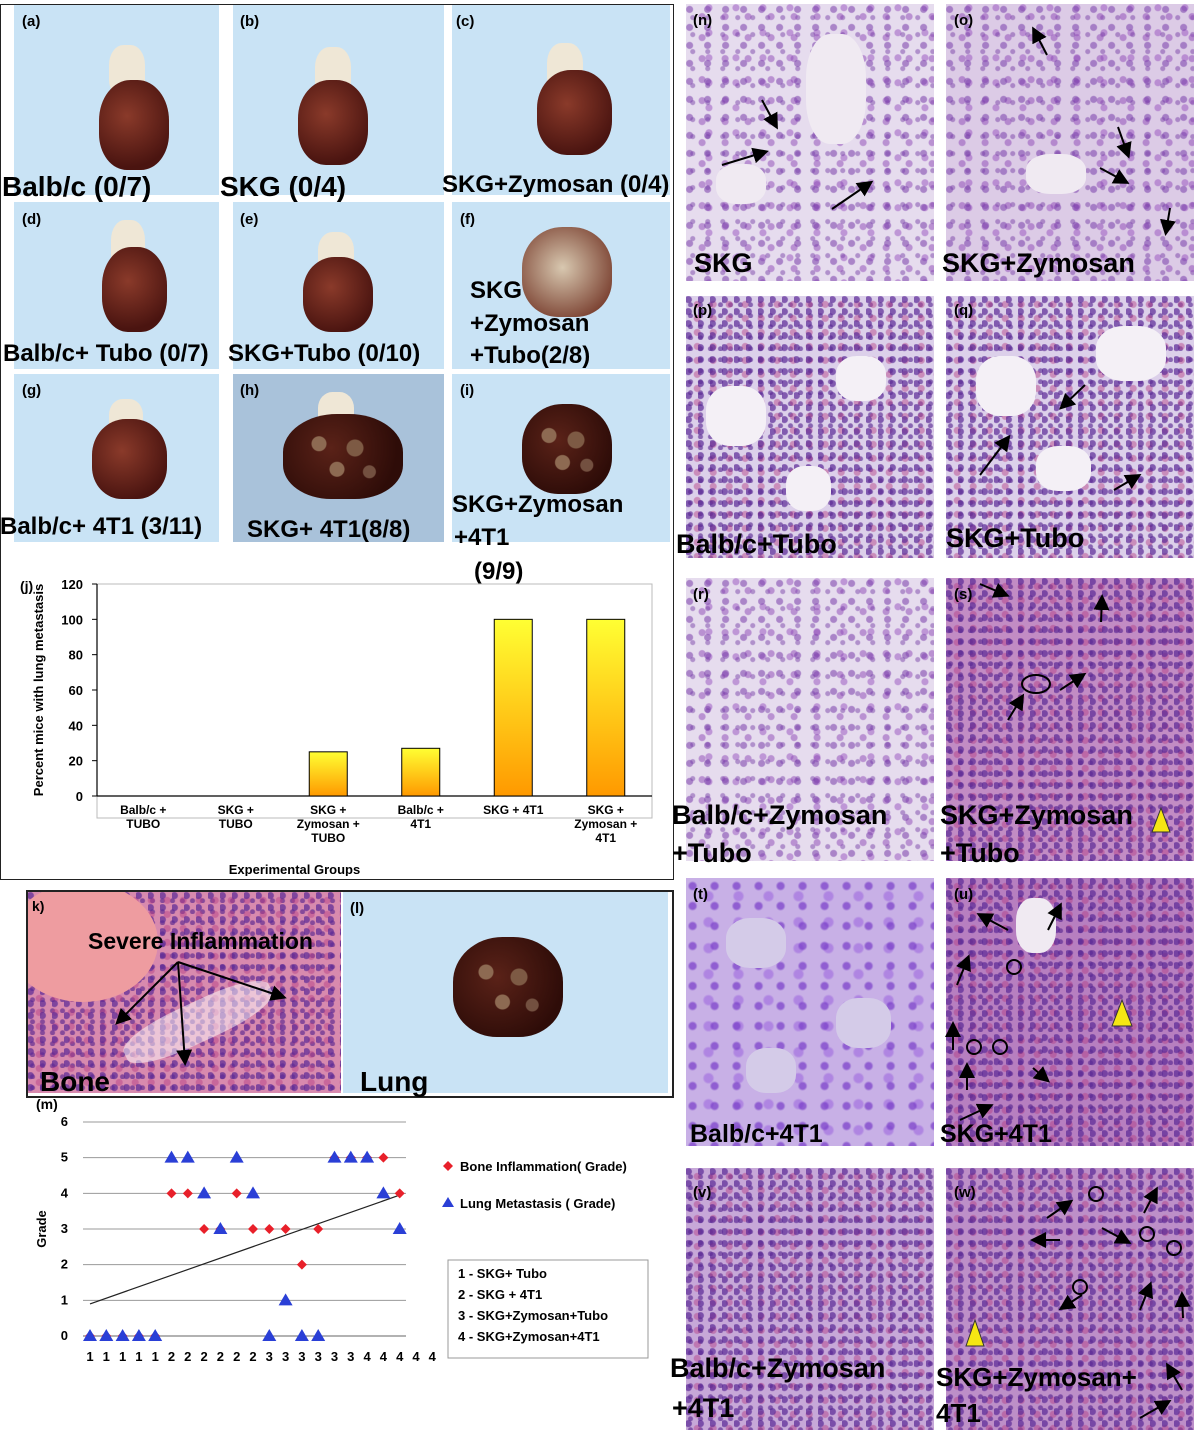 The width and height of the screenshot is (1200, 1434). What do you see at coordinates (201, 1013) in the screenshot?
I see `inflammation-arrows` at bounding box center [201, 1013].